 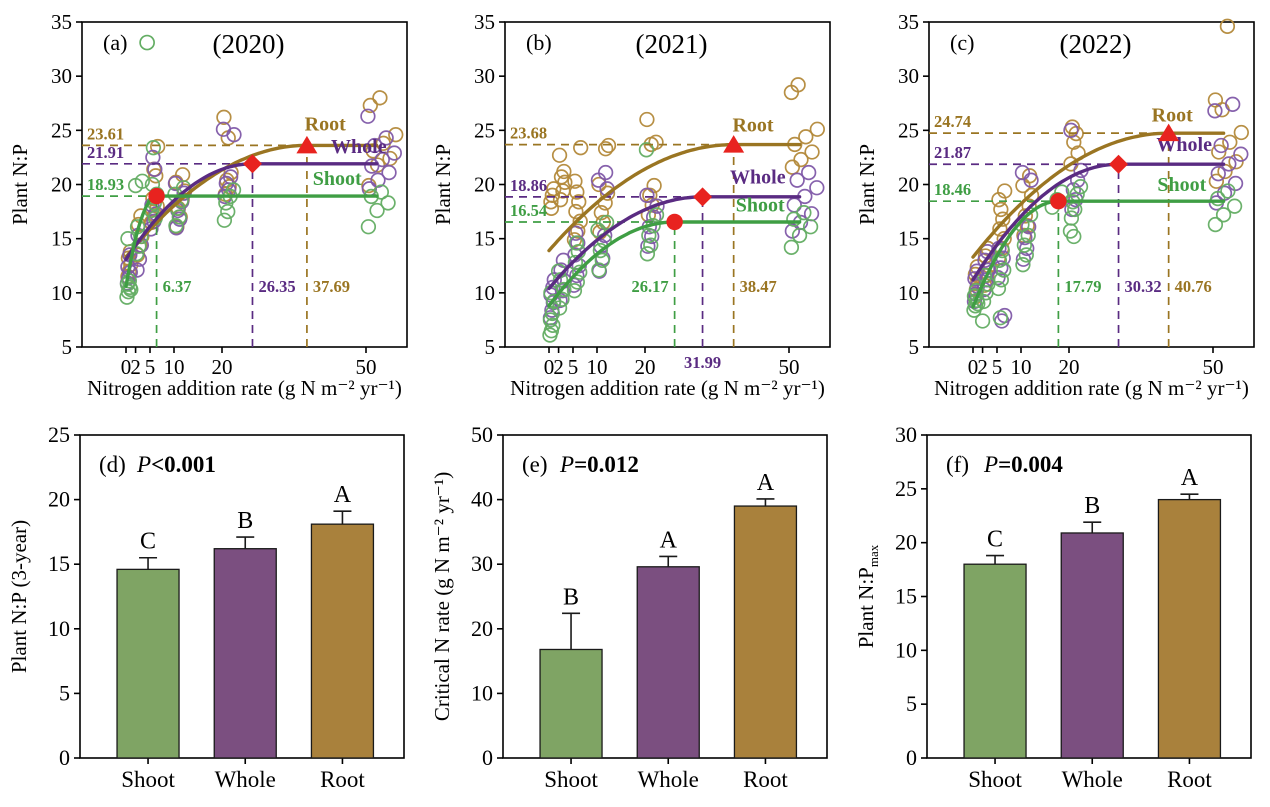 I want to click on shoot-critical-x-value: 17.79, so click(x=1082, y=286).